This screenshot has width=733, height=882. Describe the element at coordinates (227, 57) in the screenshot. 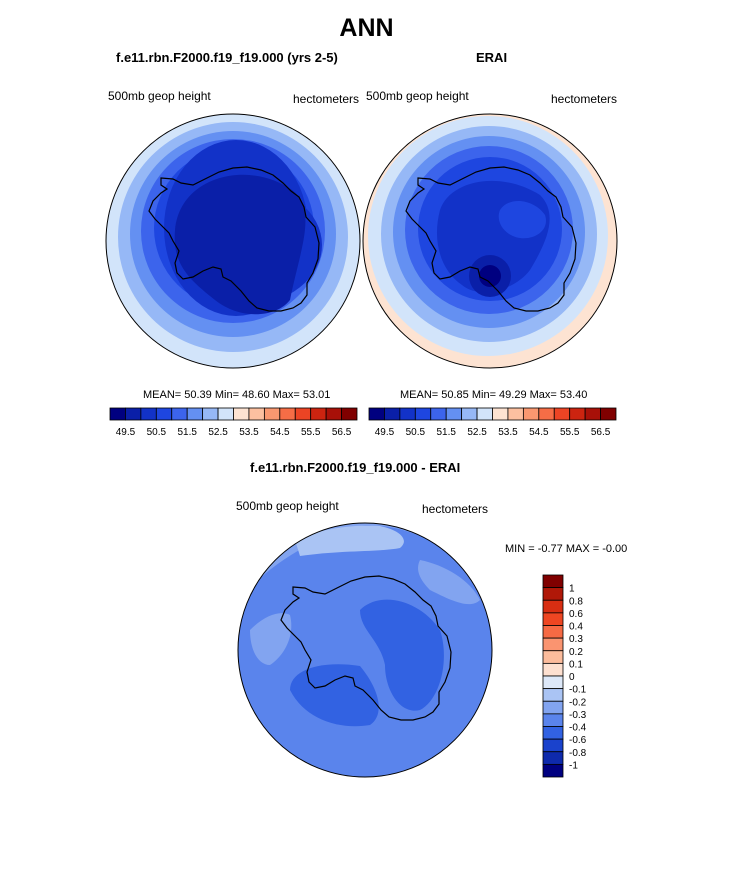

I see `left-case-title: f.e11.rbn.F2000.f19_f19.000 (yrs 2-5)` at that location.